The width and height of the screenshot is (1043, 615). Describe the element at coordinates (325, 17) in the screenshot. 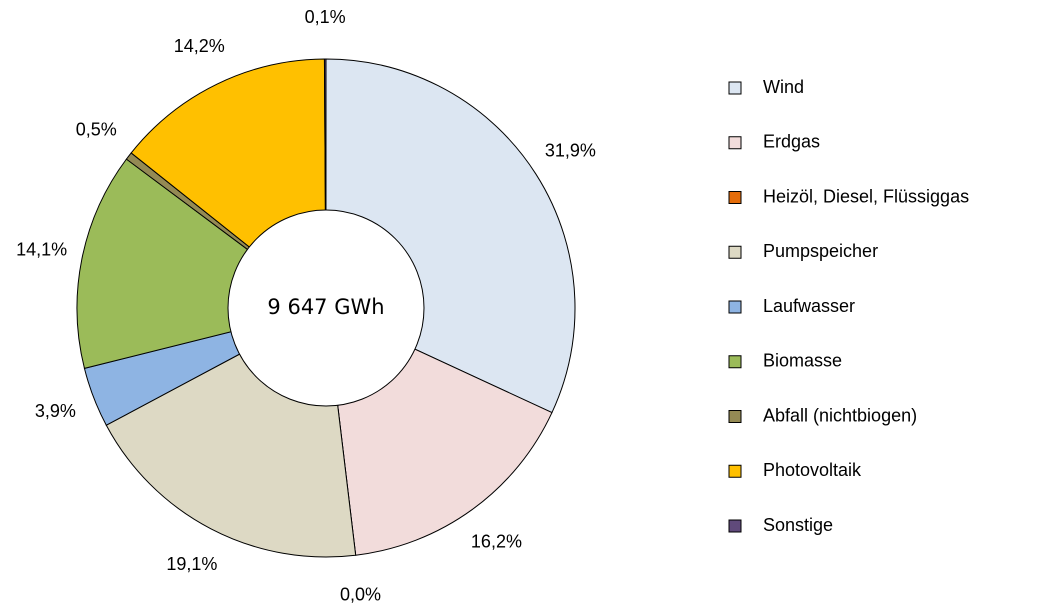

I see `data-label: 0,1%` at that location.